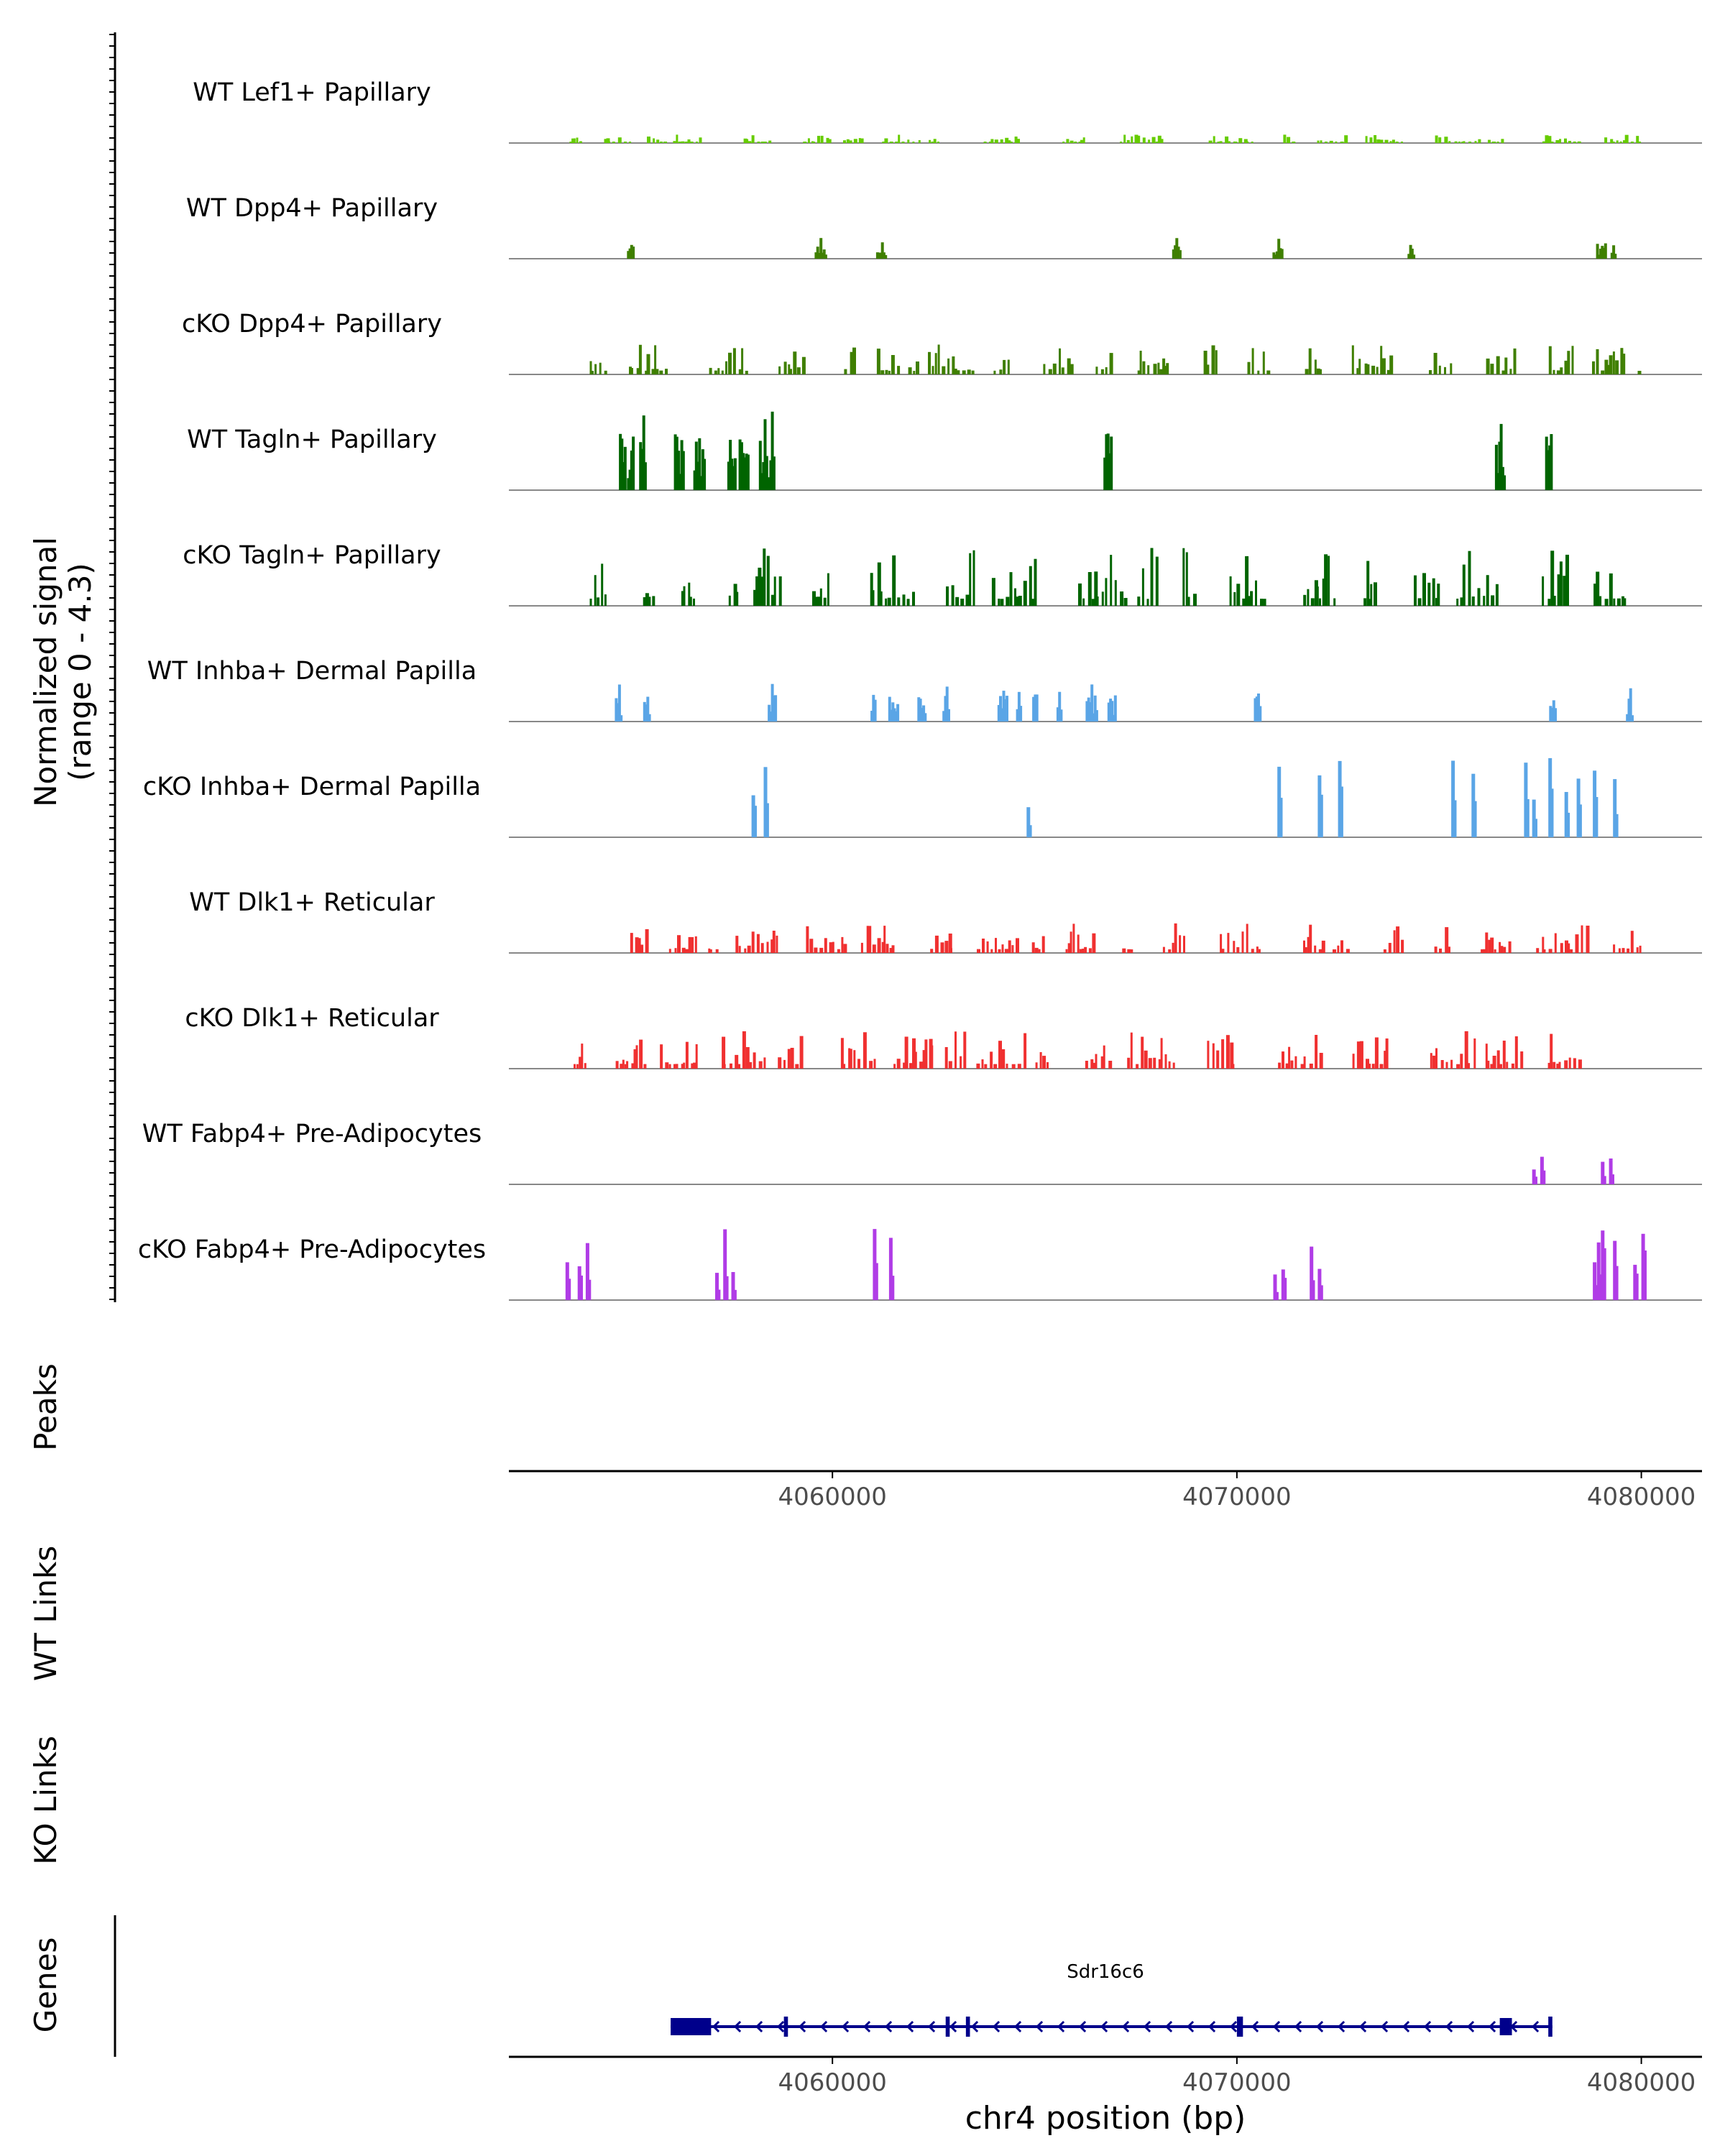 This screenshot has width=1725, height=2156. Describe the element at coordinates (80, 672) in the screenshot. I see `coverage-y-label-line2: (range 0 - 4.3)` at that location.